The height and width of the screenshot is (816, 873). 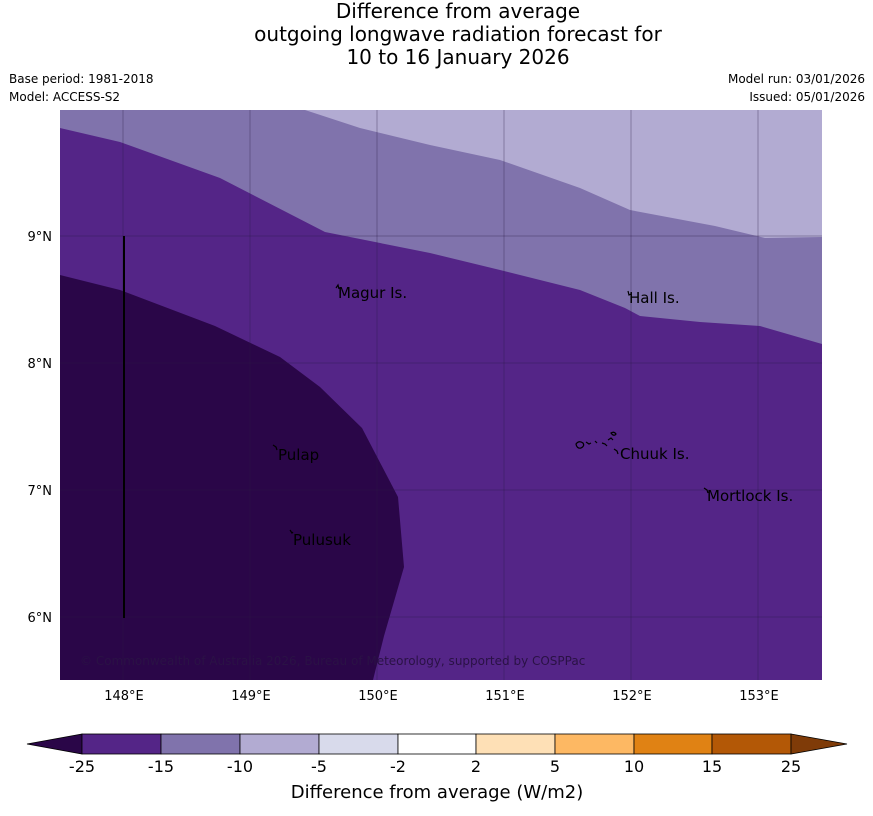 I want to click on island-chuuk-lagoon, so click(x=597, y=443).